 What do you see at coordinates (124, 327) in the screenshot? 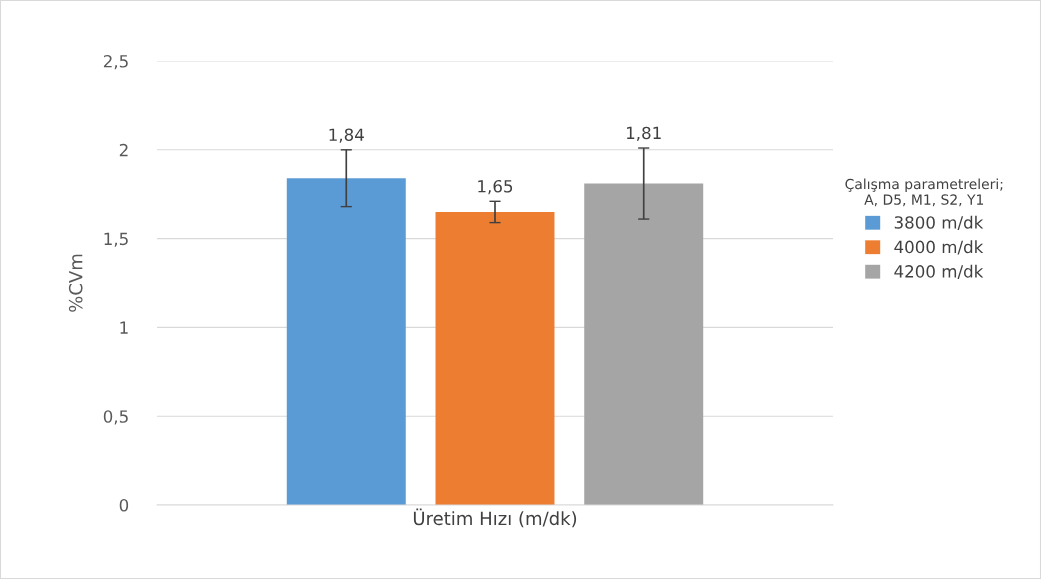
I see `y-tick-label: 1` at bounding box center [124, 327].